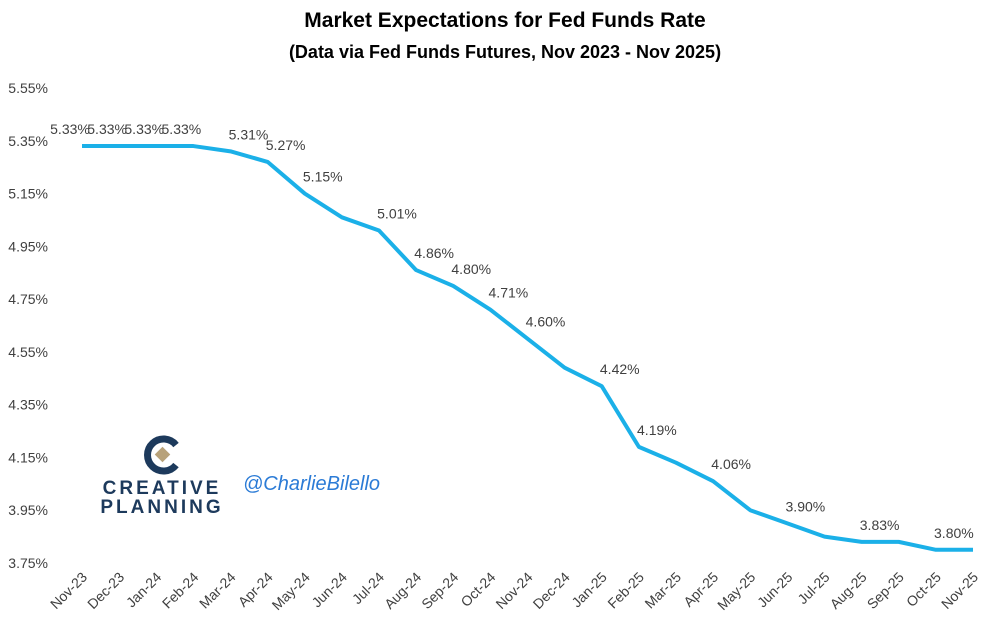  What do you see at coordinates (434, 253) in the screenshot?
I see `data-label: 4.86%` at bounding box center [434, 253].